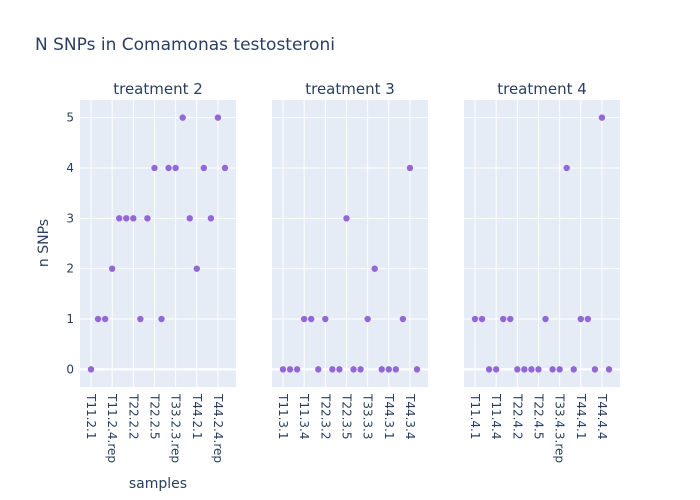 This screenshot has height=500, width=700. What do you see at coordinates (346, 416) in the screenshot?
I see `x-tick-label: T22.3.5` at bounding box center [346, 416].